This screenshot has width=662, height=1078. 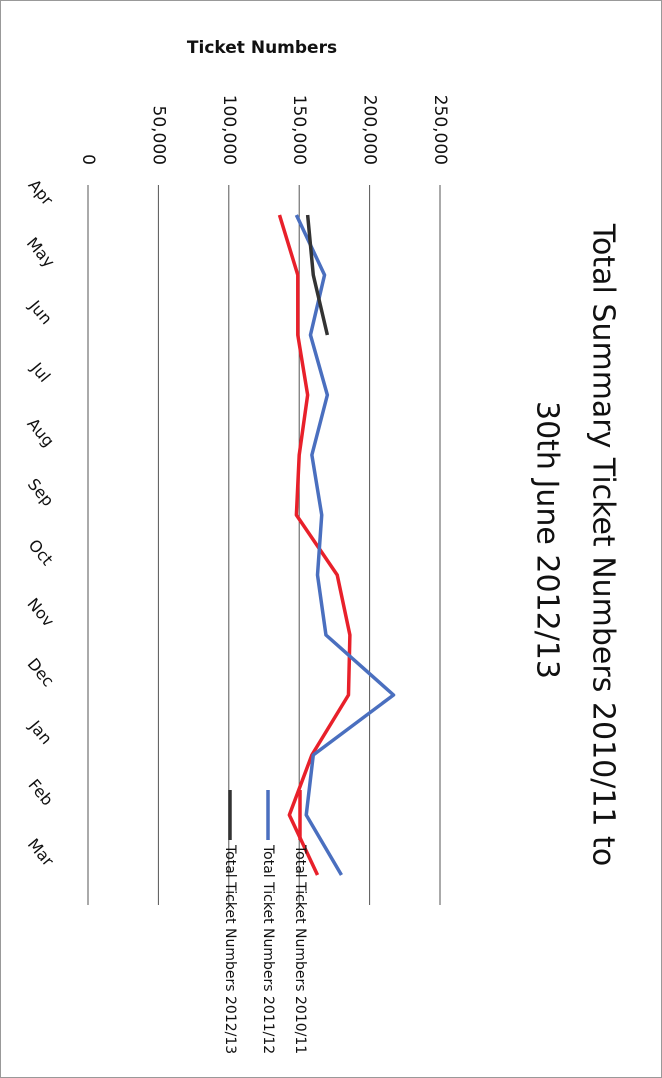 I want to click on y-tick-label: 50,000, so click(x=158, y=135).